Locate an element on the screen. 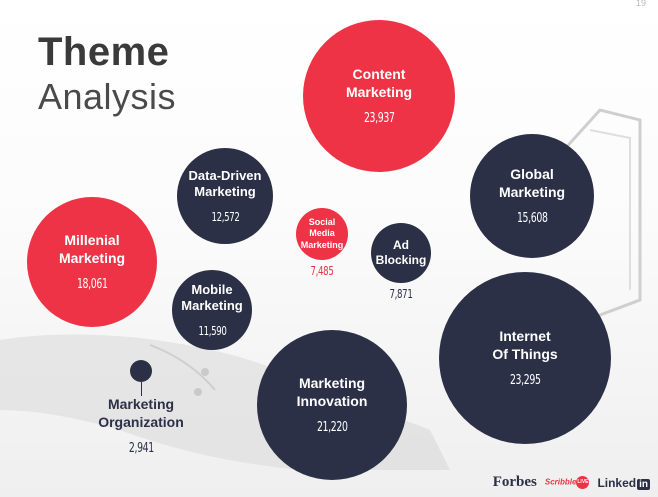 The width and height of the screenshot is (658, 497). linkedin-in-badge: in is located at coordinates (643, 484).